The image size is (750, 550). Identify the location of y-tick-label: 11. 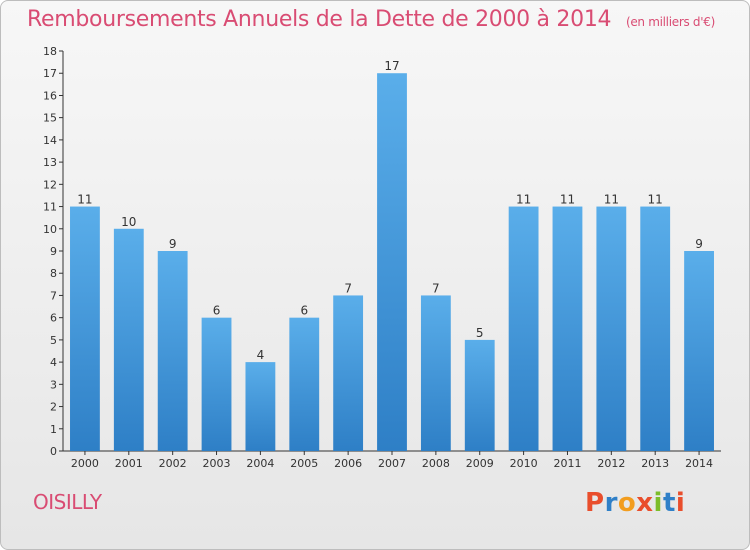
(50, 207).